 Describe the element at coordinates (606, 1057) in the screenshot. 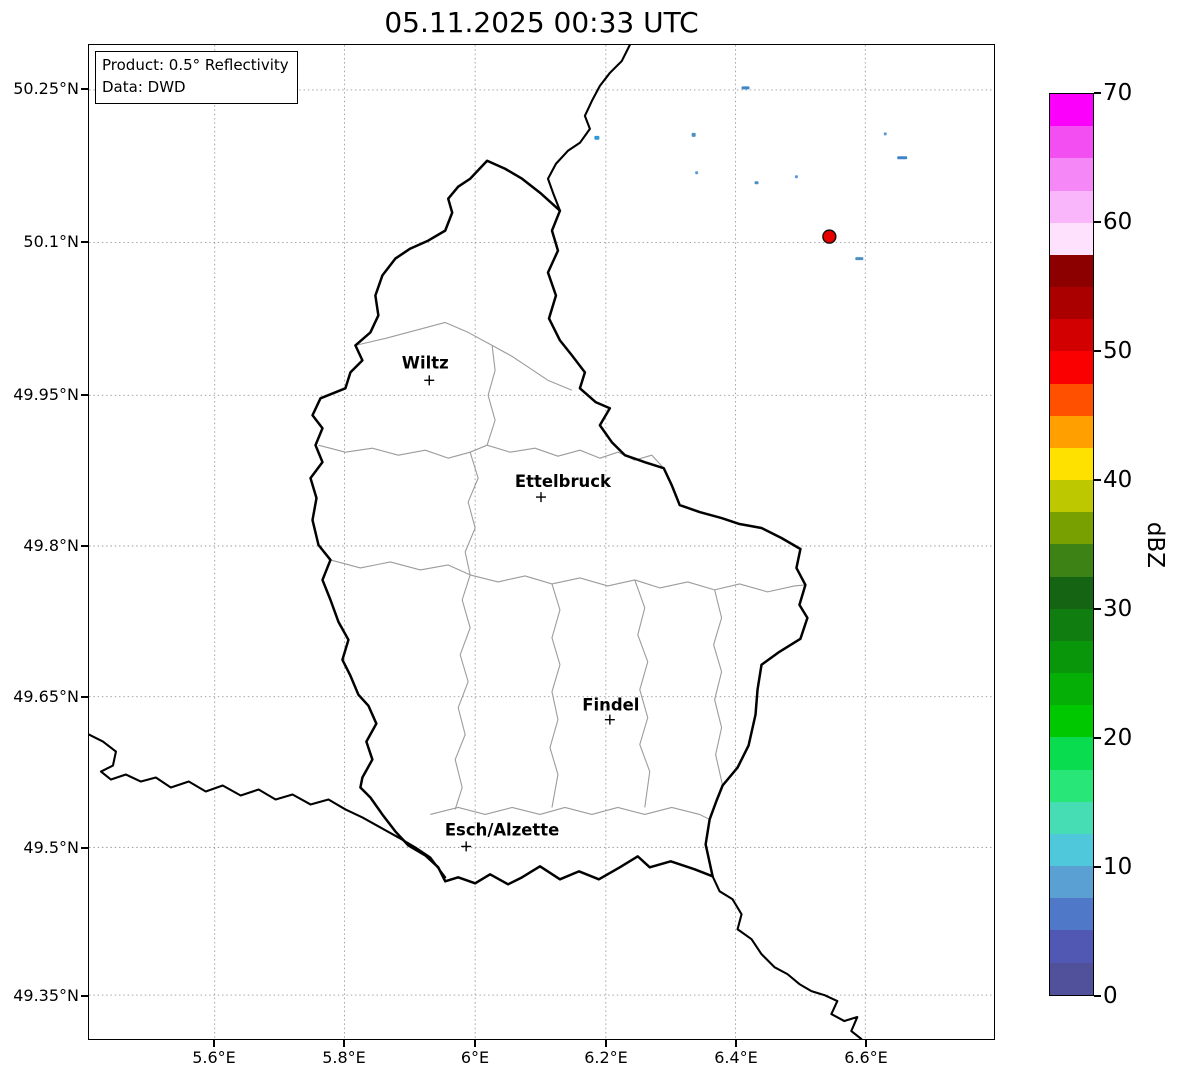

I see `x-axis-tick-label: 6.2°E` at that location.